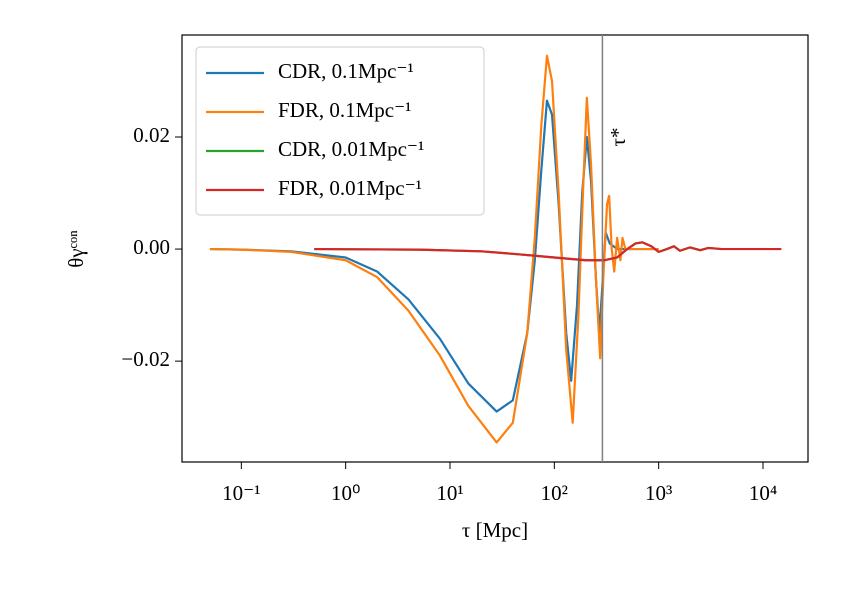 Image resolution: width=843 pixels, height=602 pixels. Describe the element at coordinates (449, 493) in the screenshot. I see `x-tick-label: 10¹` at that location.